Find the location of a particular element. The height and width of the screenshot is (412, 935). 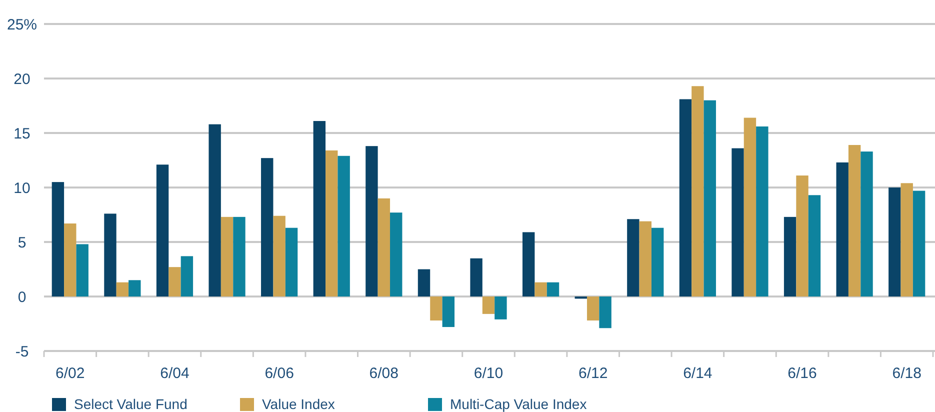

y-tick-label: 25% is located at coordinates (22, 25).